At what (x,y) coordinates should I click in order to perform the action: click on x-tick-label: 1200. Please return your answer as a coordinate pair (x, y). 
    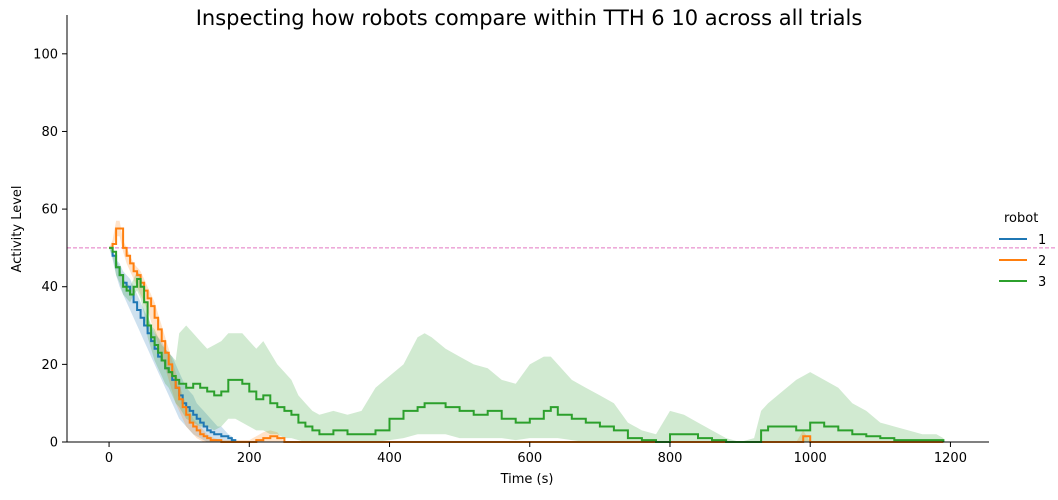
    Looking at the image, I should click on (950, 458).